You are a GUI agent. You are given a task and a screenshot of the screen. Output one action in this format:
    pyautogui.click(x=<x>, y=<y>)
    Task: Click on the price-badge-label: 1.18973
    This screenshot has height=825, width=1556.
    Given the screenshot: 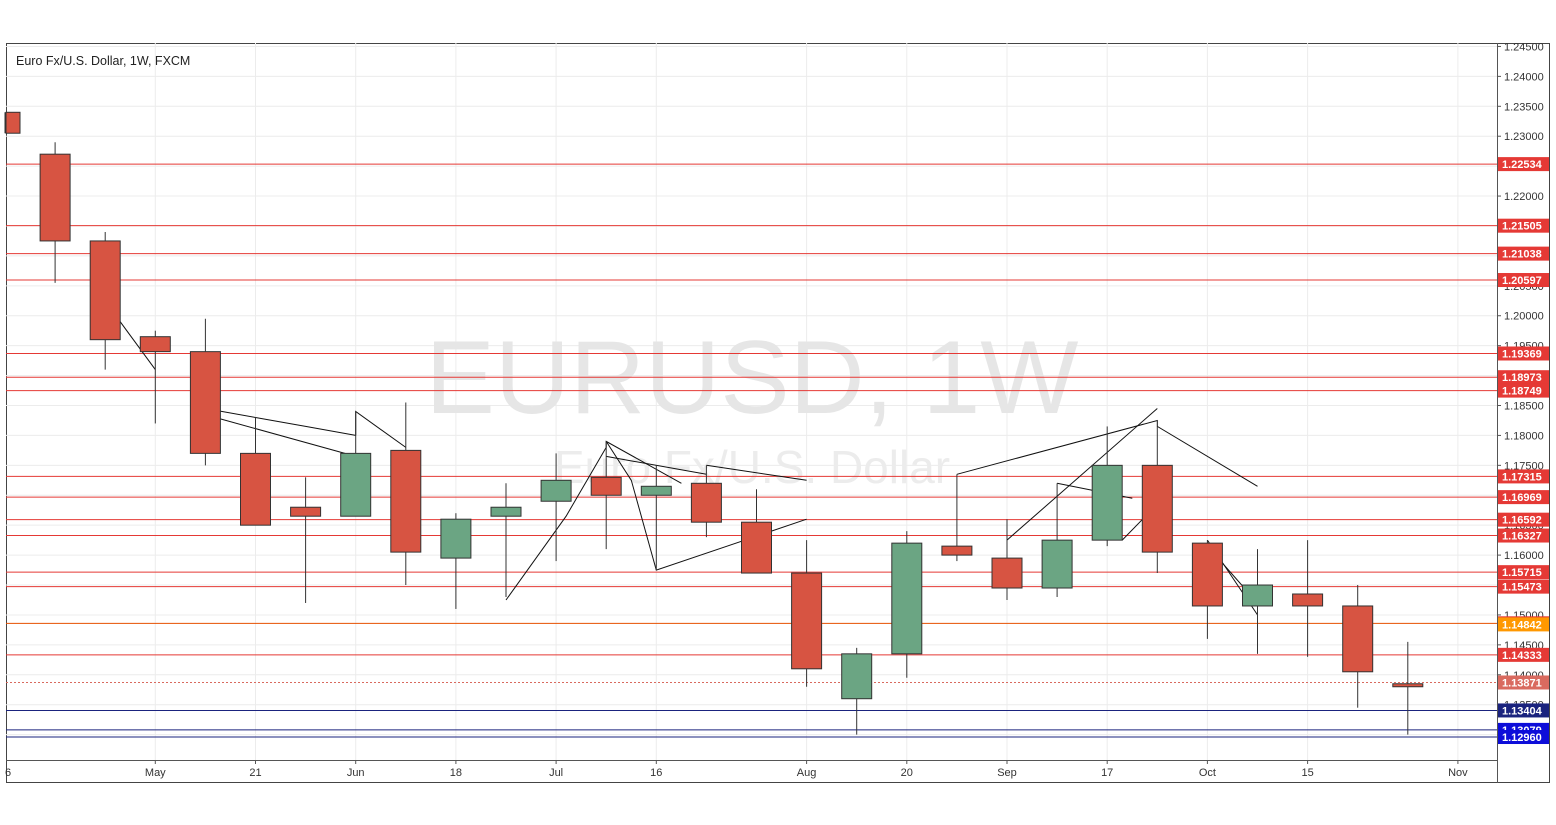 What is the action you would take?
    pyautogui.click(x=1522, y=378)
    